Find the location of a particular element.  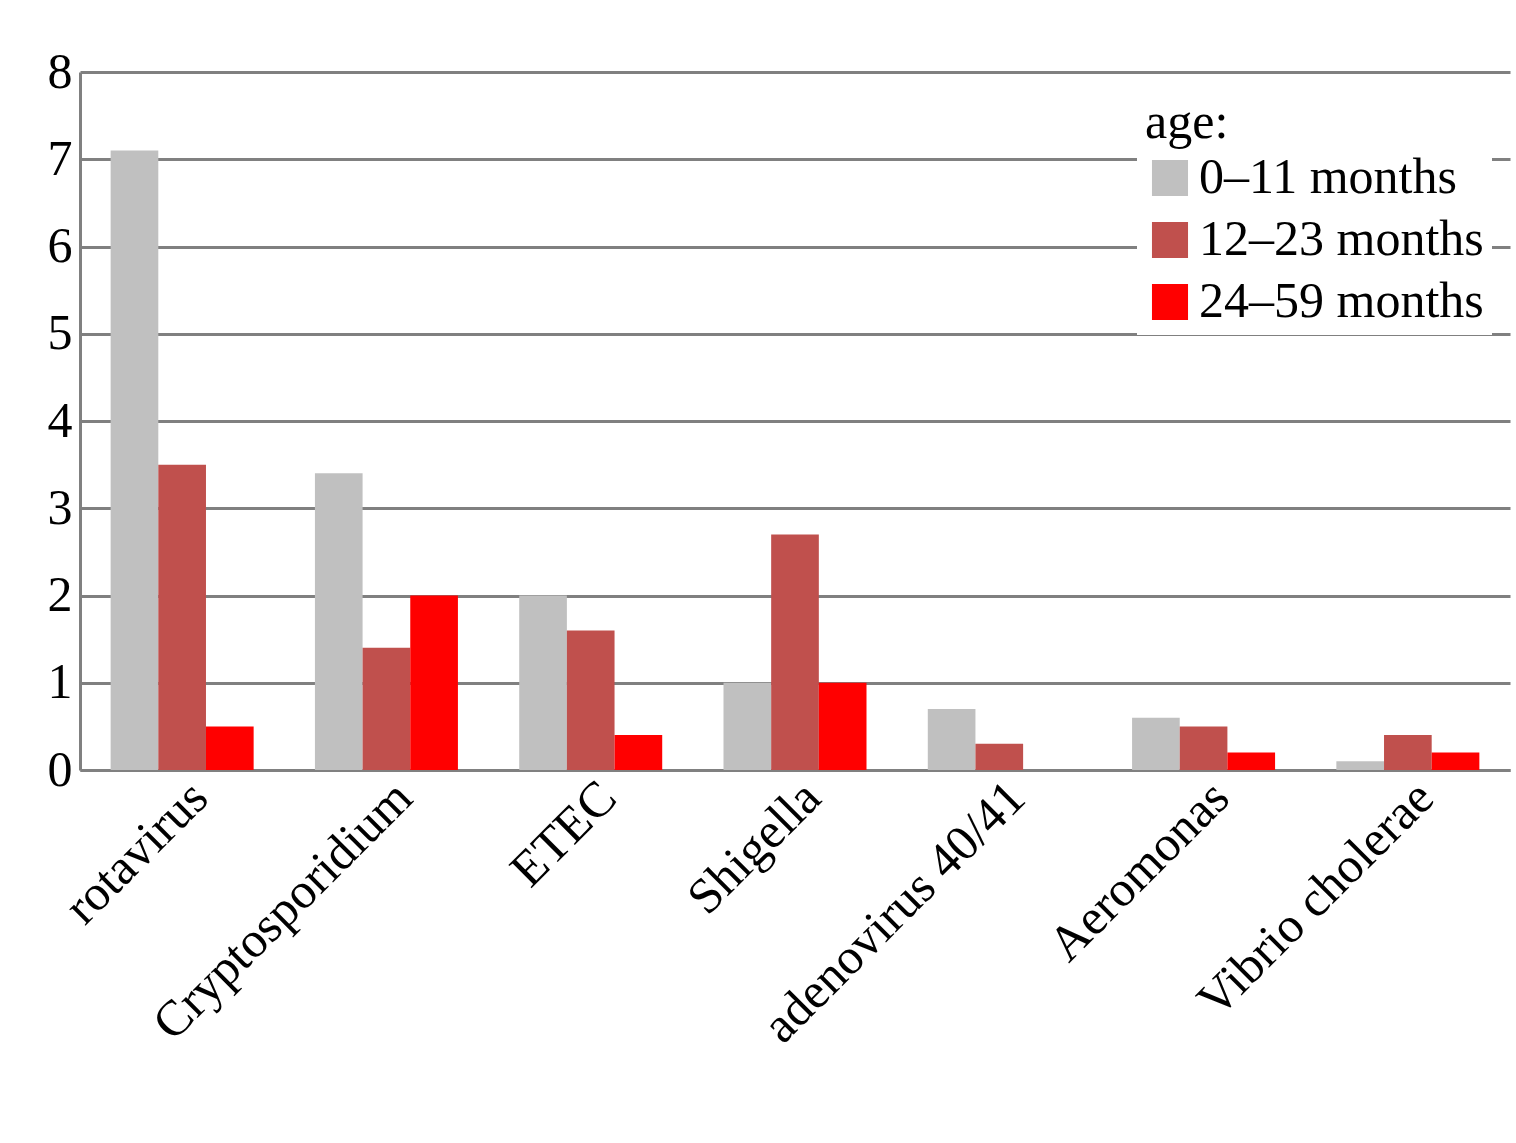

y-tick-label: 4 is located at coordinates (60, 419).